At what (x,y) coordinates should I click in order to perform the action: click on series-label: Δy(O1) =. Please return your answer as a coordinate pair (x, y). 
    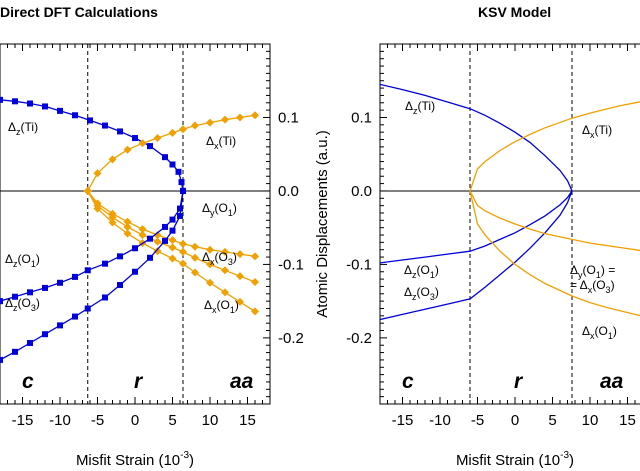
    Looking at the image, I should click on (592, 271).